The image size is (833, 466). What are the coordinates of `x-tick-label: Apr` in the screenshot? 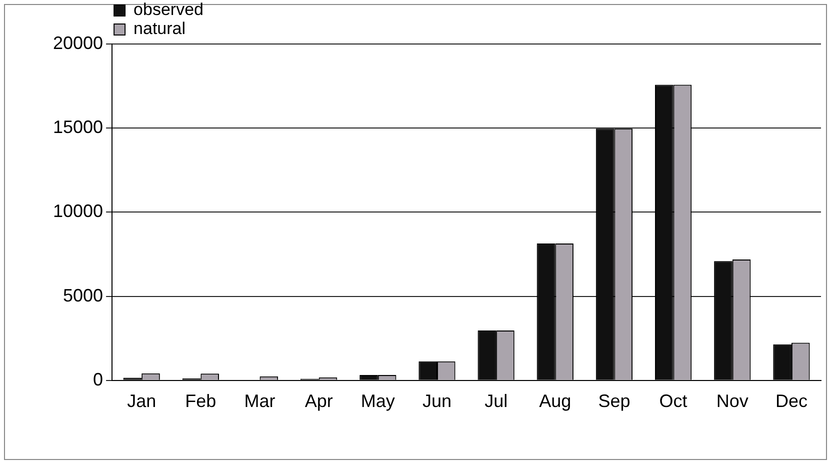 It's located at (318, 401).